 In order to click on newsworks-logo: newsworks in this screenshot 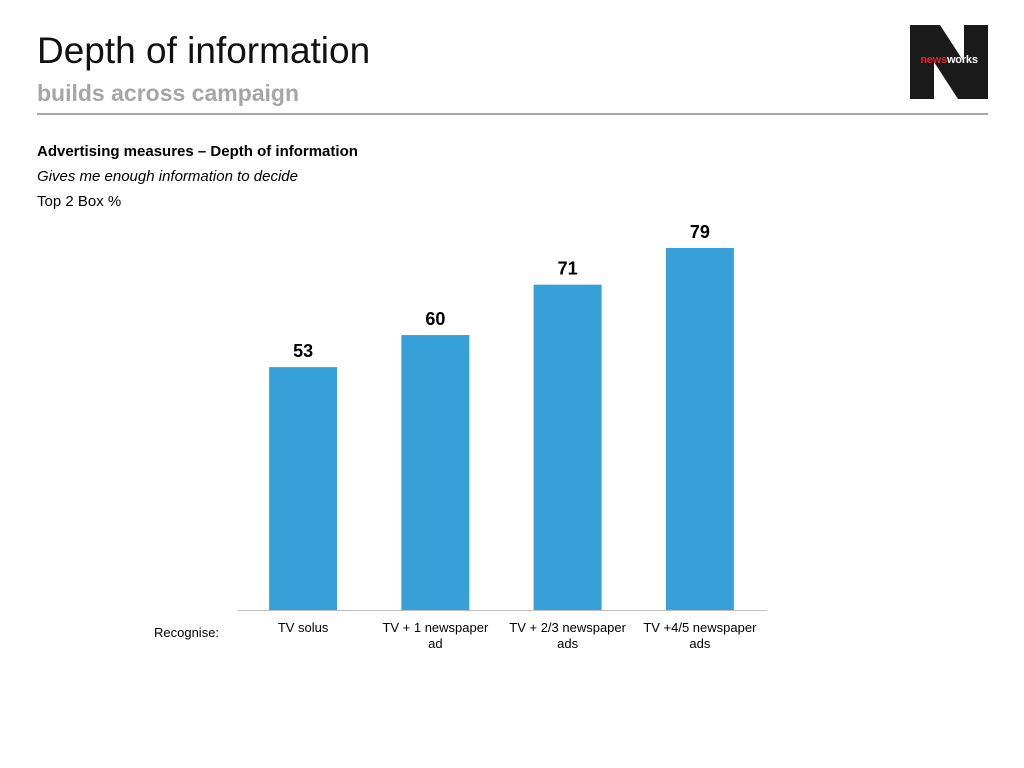, I will do `click(949, 62)`.